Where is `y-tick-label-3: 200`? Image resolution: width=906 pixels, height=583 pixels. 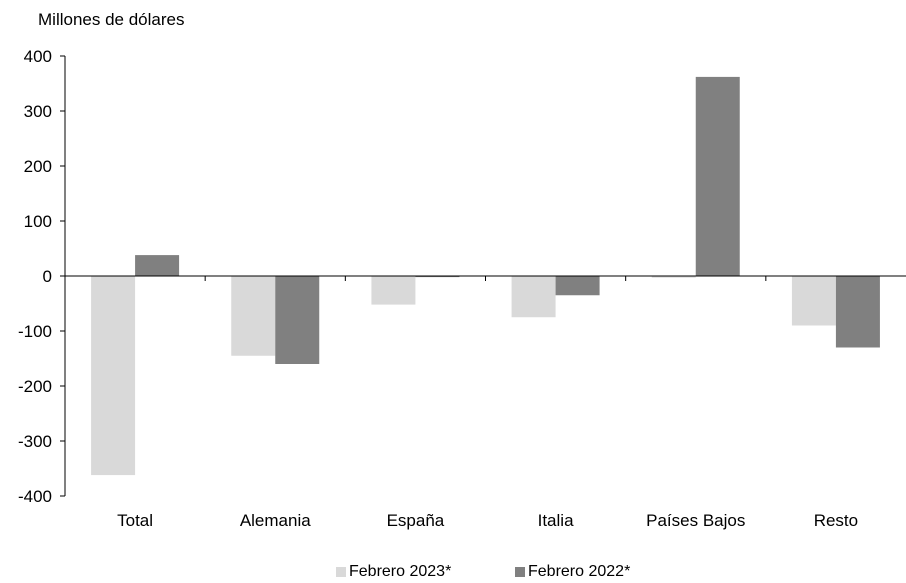
y-tick-label-3: 200 is located at coordinates (38, 166).